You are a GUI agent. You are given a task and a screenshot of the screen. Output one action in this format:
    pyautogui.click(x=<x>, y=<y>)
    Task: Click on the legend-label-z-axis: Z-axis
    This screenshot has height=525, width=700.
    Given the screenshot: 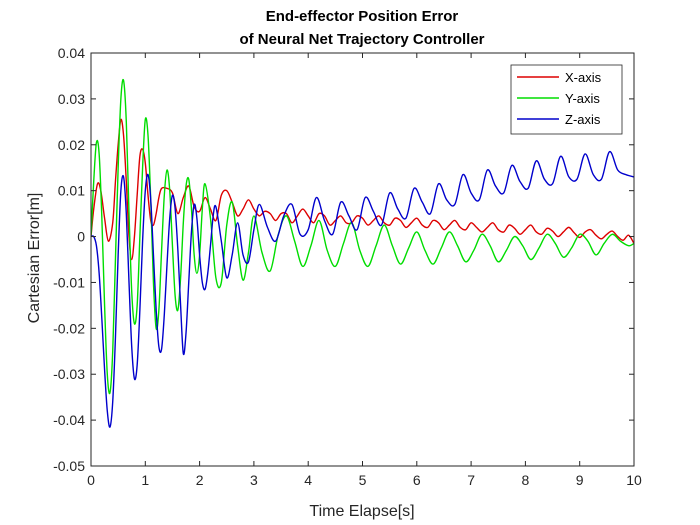 What is the action you would take?
    pyautogui.click(x=583, y=119)
    